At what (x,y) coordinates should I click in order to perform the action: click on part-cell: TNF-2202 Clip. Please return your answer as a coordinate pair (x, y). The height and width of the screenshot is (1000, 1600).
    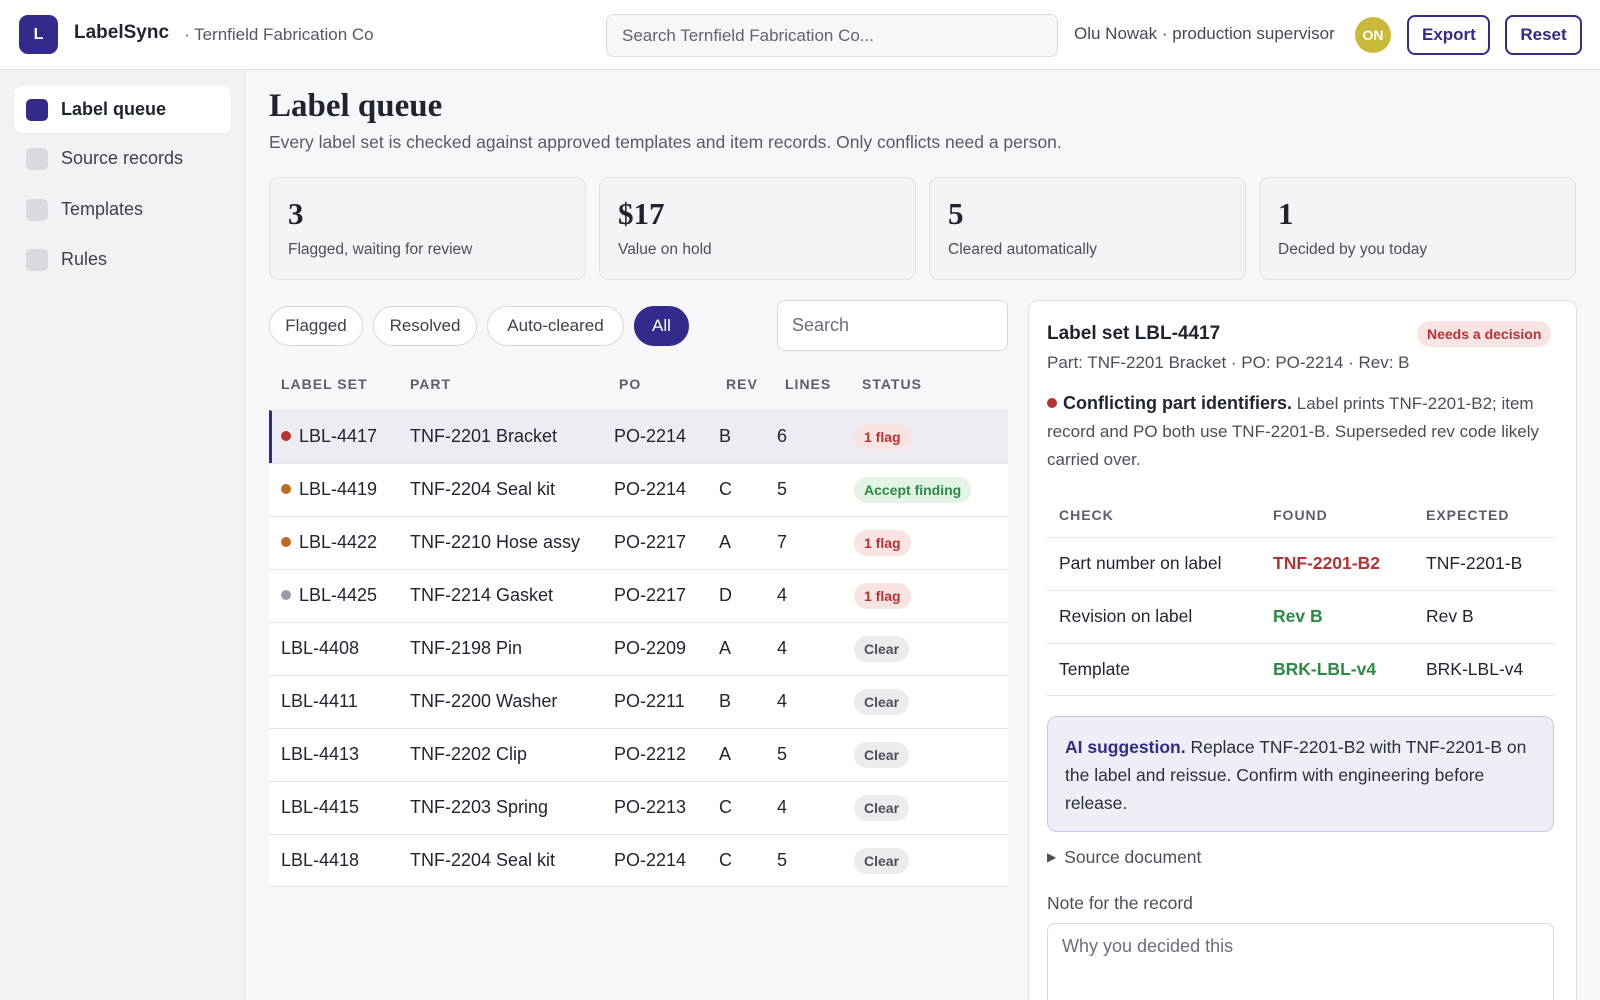
    Looking at the image, I should click on (469, 754).